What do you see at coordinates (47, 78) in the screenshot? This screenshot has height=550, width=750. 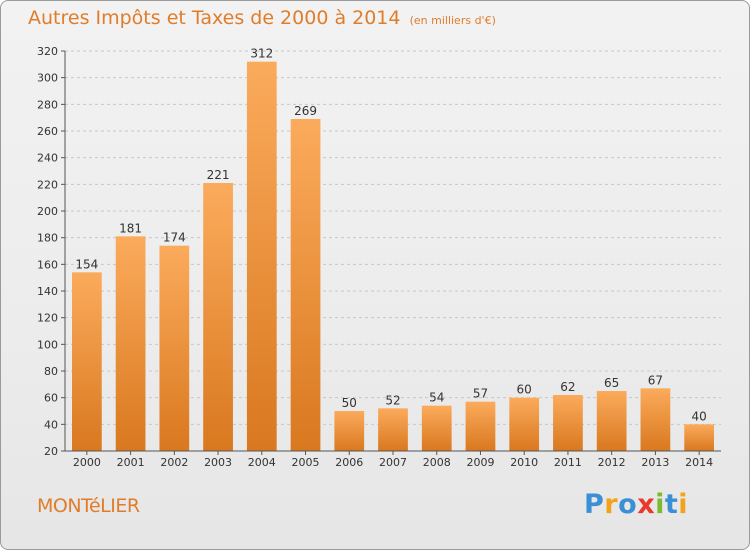 I see `y-tick-label: 300` at bounding box center [47, 78].